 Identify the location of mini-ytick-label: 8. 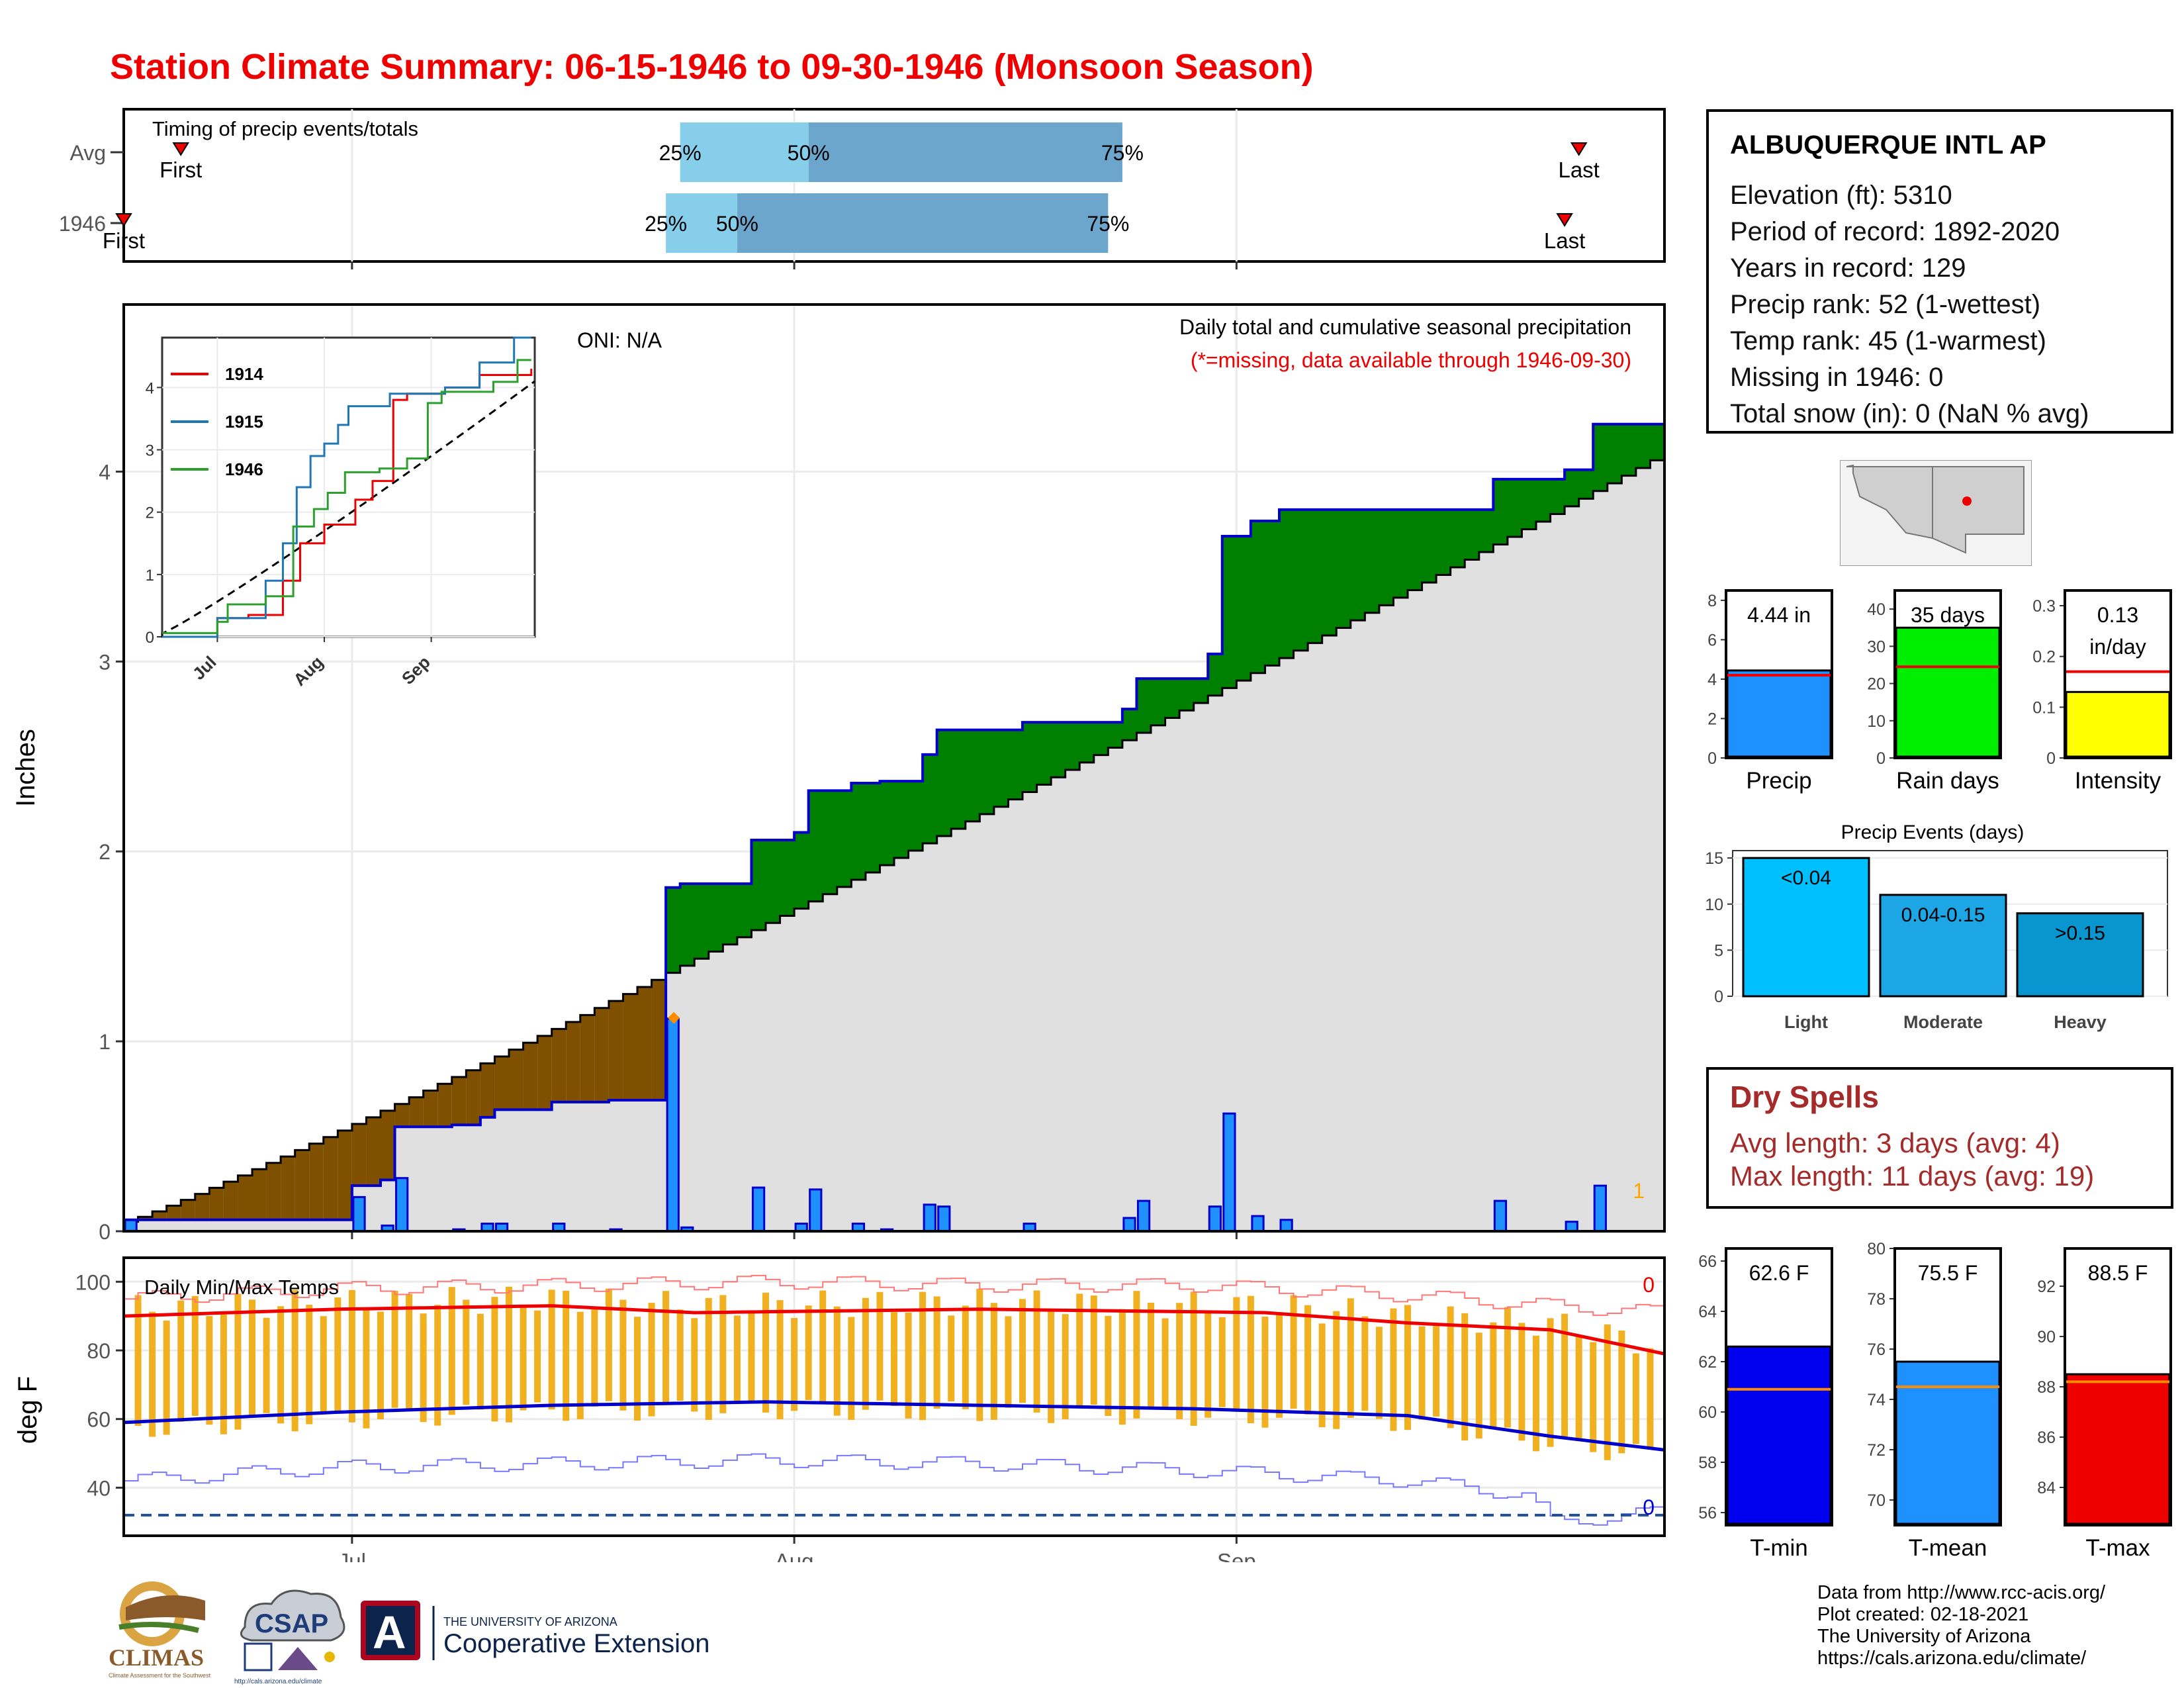
(1712, 601).